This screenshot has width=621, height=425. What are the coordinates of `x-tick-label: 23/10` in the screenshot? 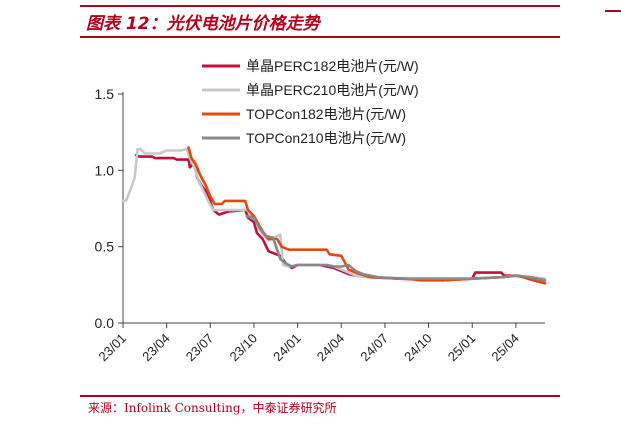 It's located at (243, 348).